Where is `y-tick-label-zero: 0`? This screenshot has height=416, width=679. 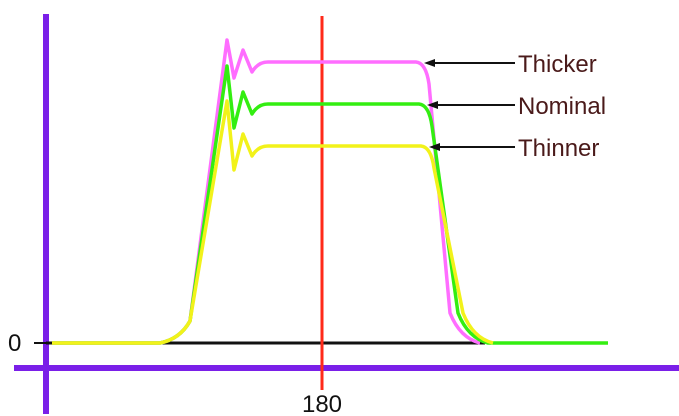 y-tick-label-zero: 0 is located at coordinates (14, 343).